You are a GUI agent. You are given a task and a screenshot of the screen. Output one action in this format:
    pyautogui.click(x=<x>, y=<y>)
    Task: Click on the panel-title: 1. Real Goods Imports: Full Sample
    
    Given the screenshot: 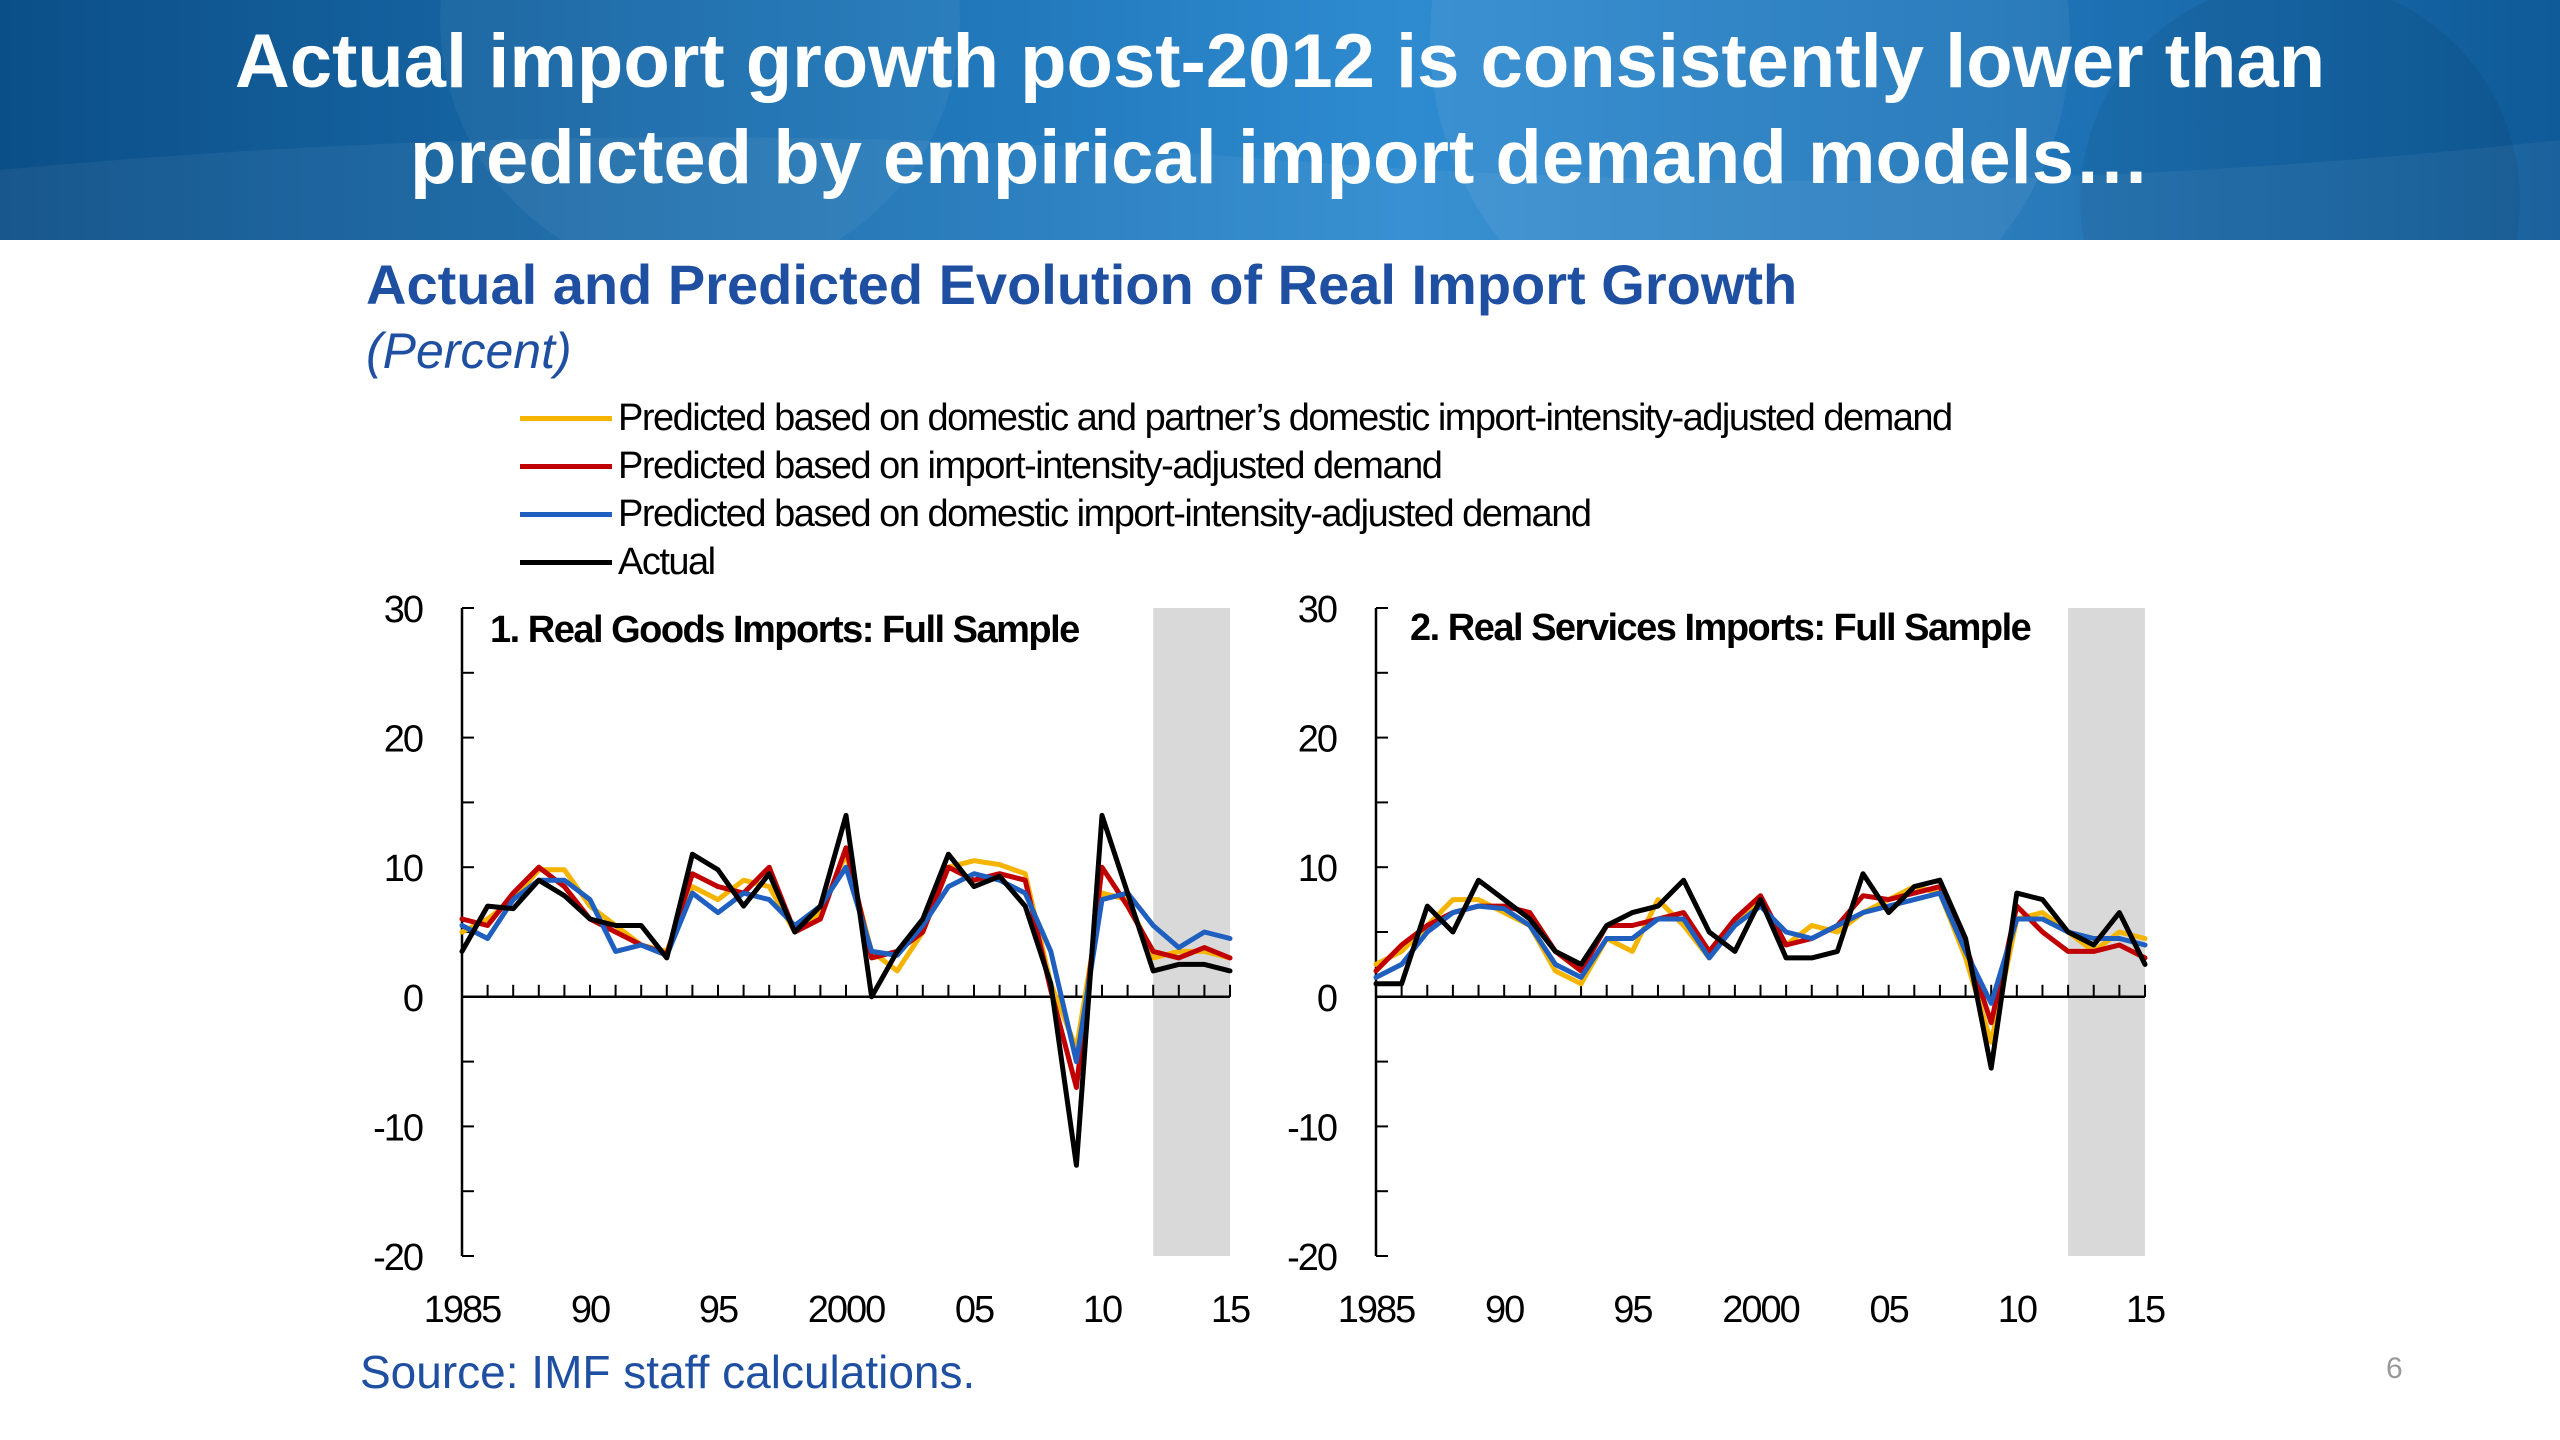 What is the action you would take?
    pyautogui.click(x=784, y=630)
    